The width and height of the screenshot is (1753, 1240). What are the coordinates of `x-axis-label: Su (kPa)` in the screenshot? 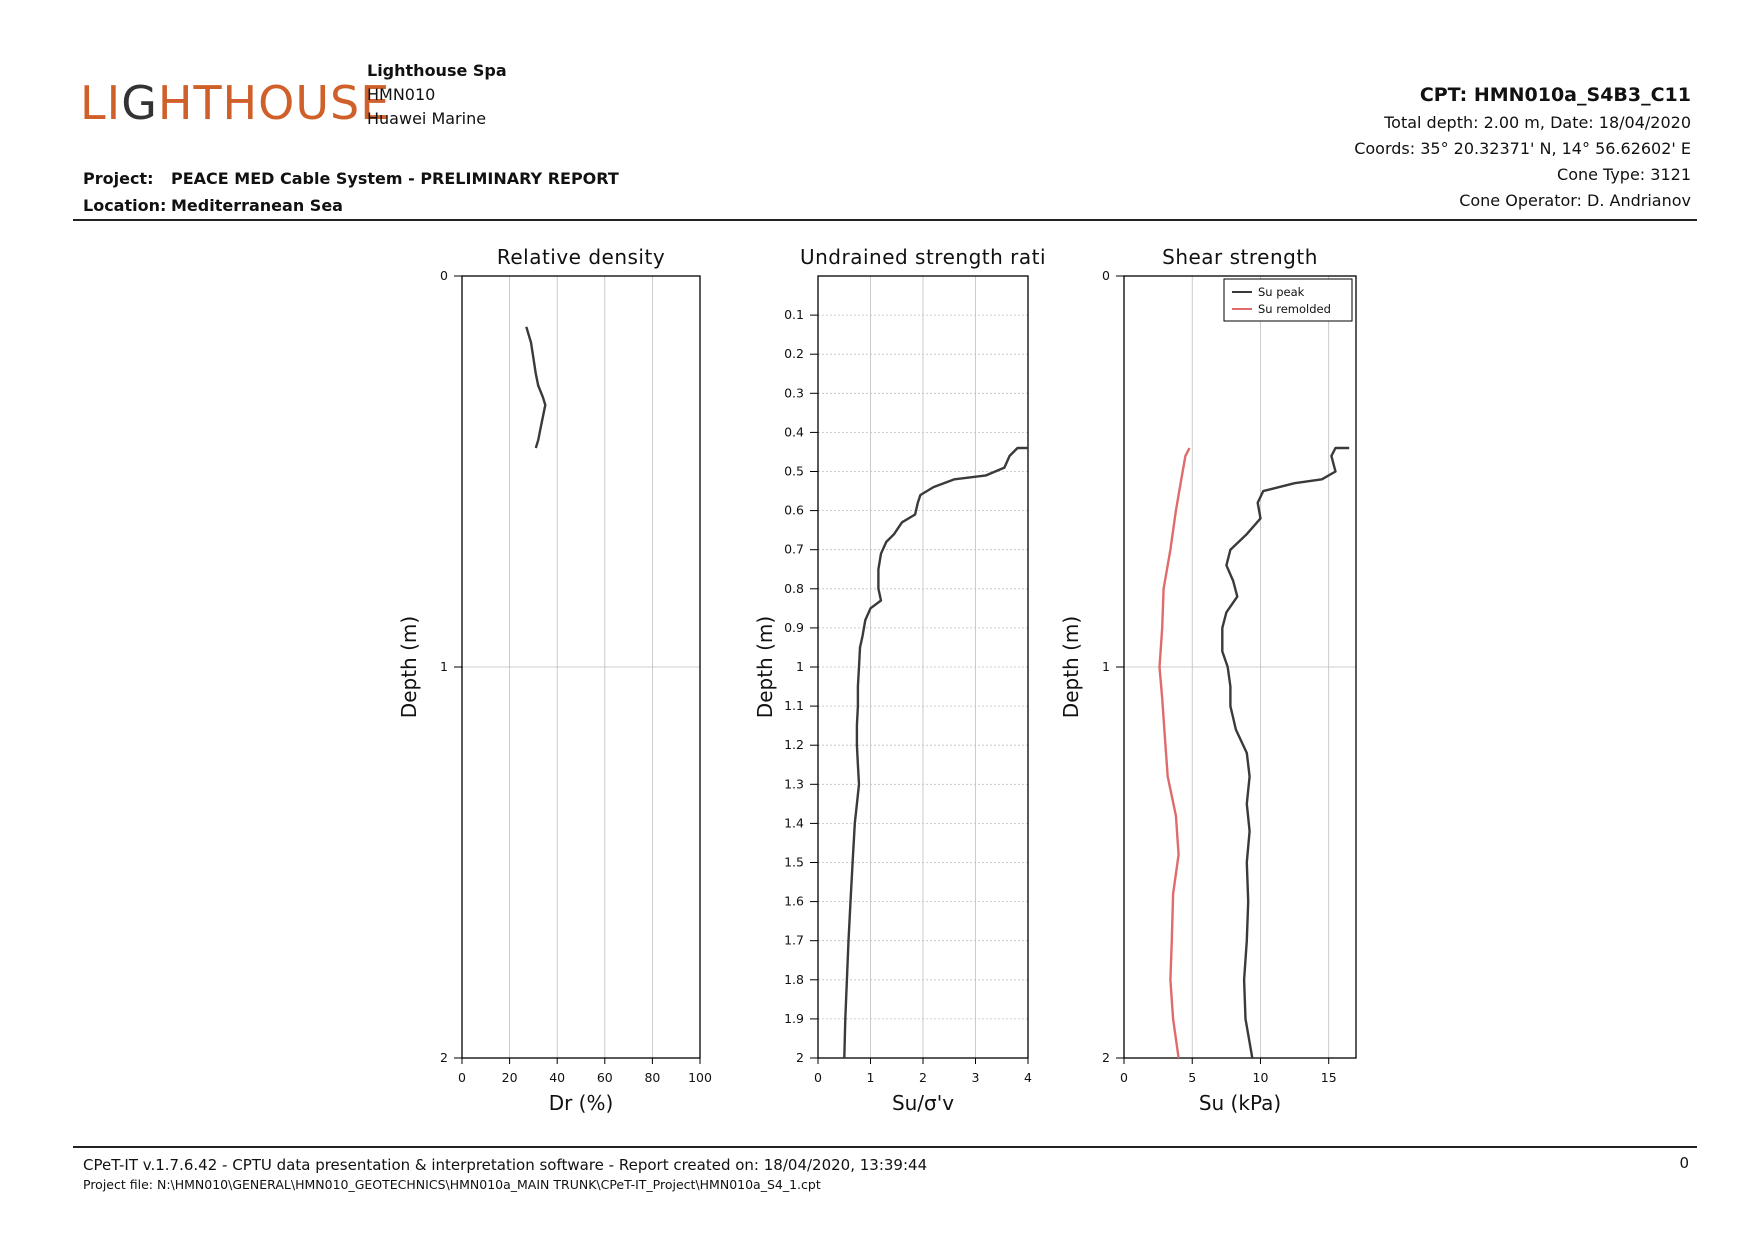 It's located at (1240, 1103).